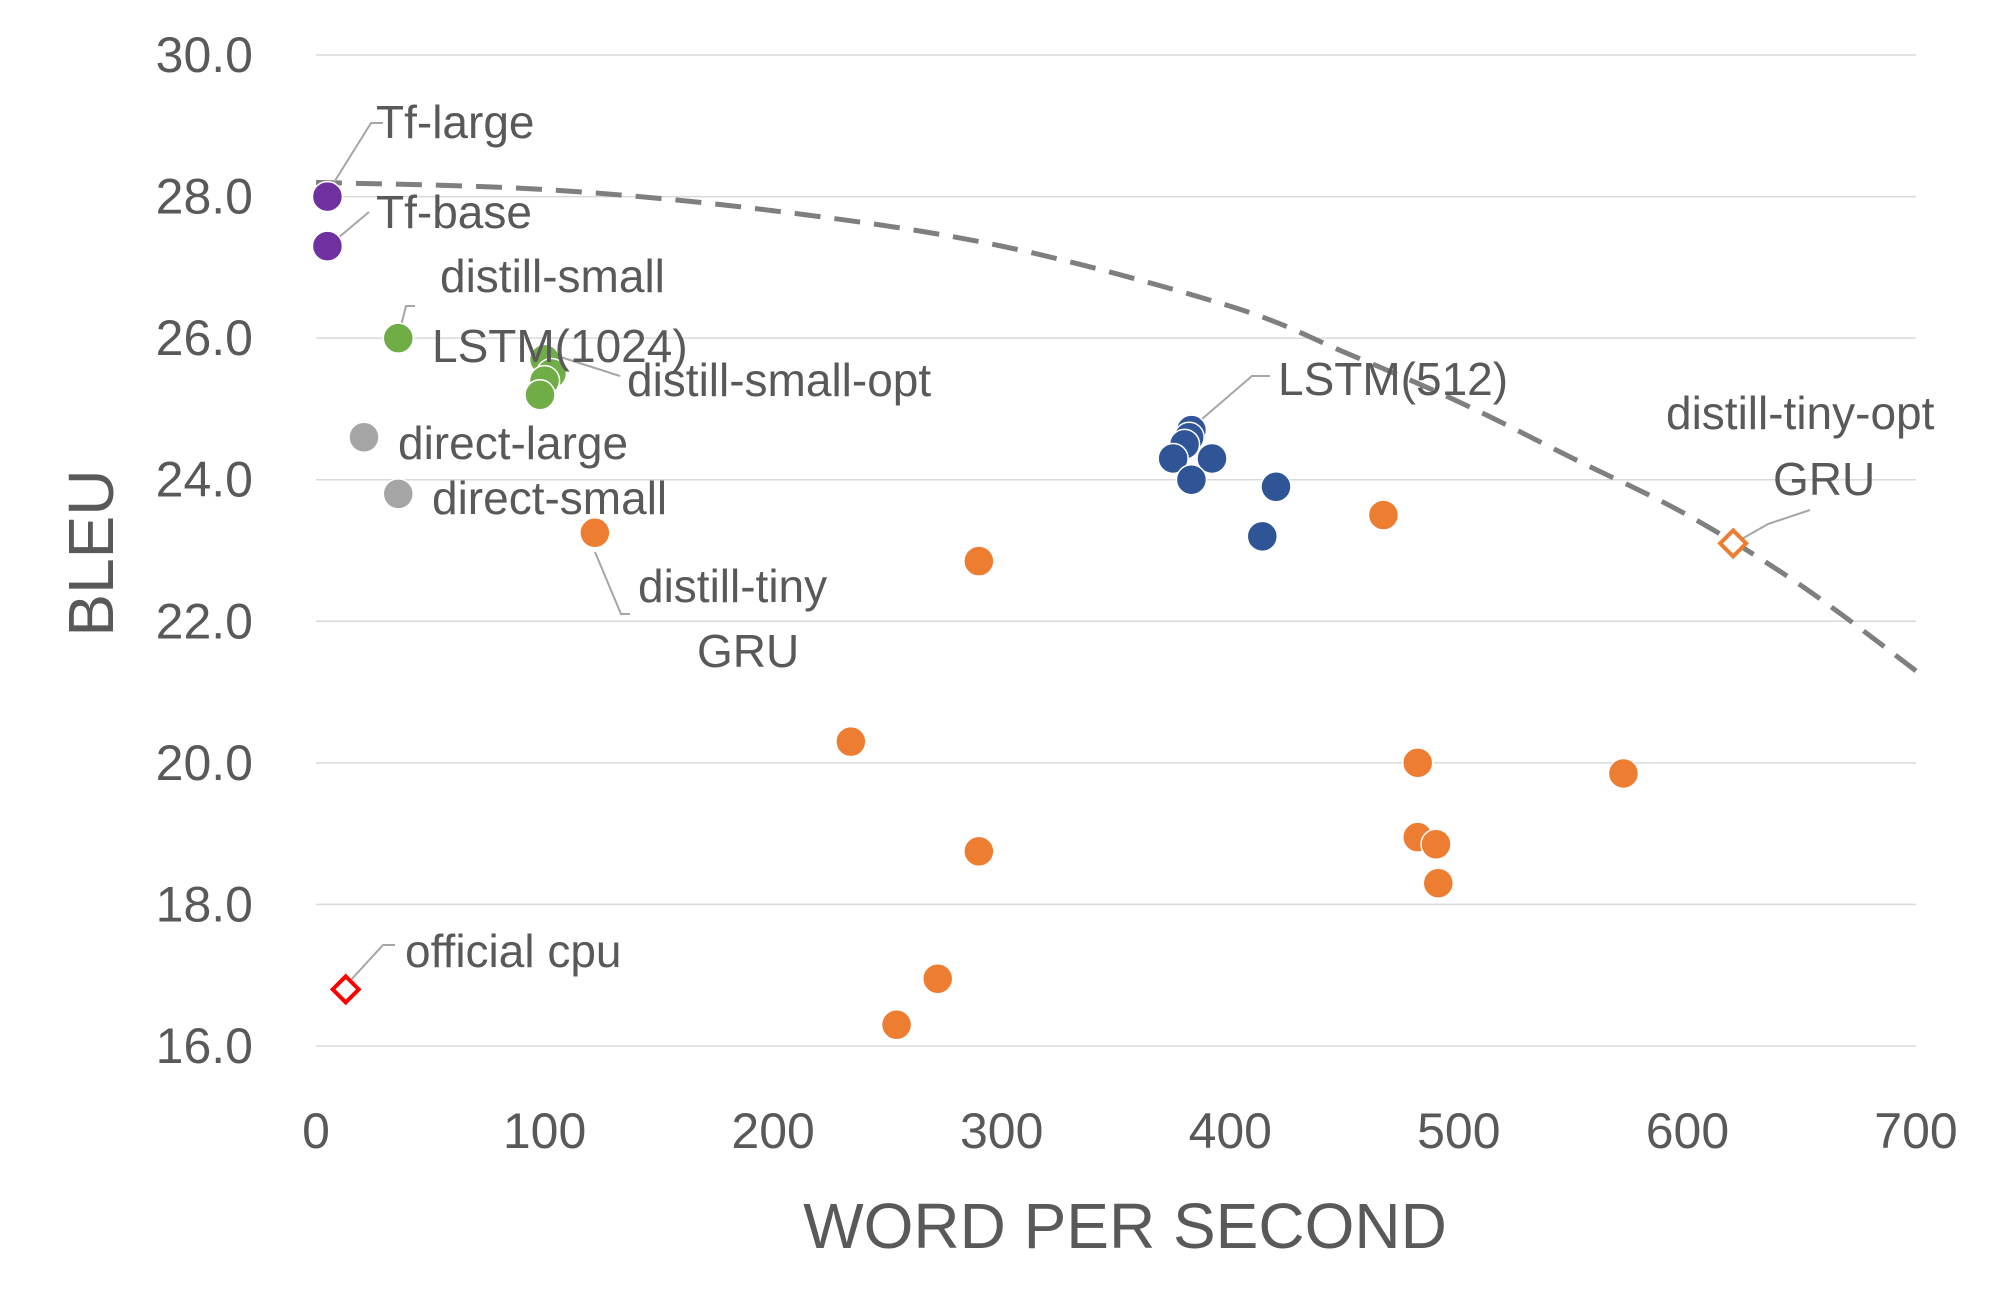 This screenshot has width=1999, height=1305. I want to click on y-tick-label: 22.0, so click(204, 621).